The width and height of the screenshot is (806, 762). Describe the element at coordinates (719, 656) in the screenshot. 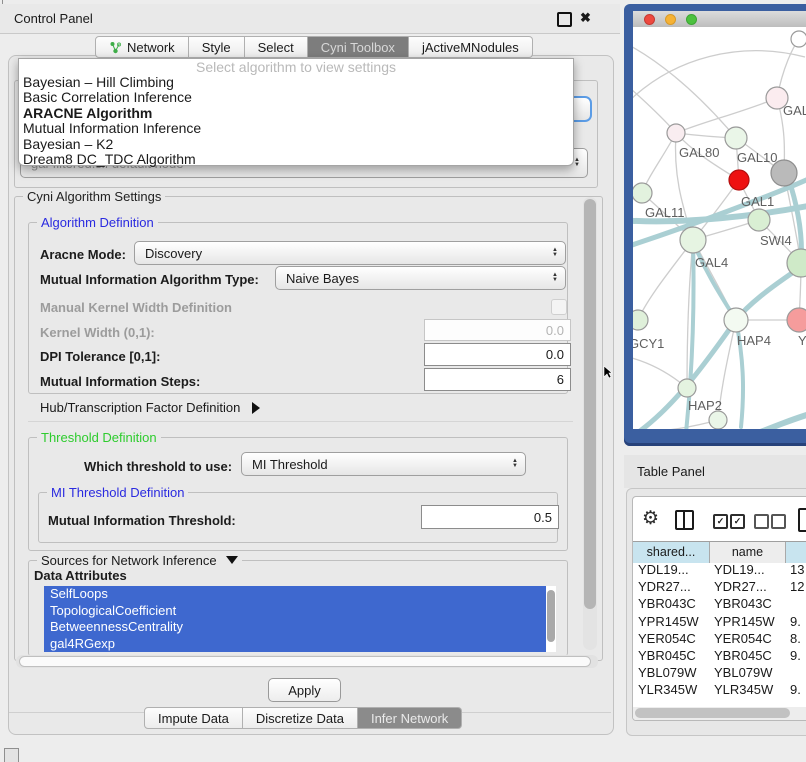

I see `table-row: YBR045C YBR045C 9.` at that location.